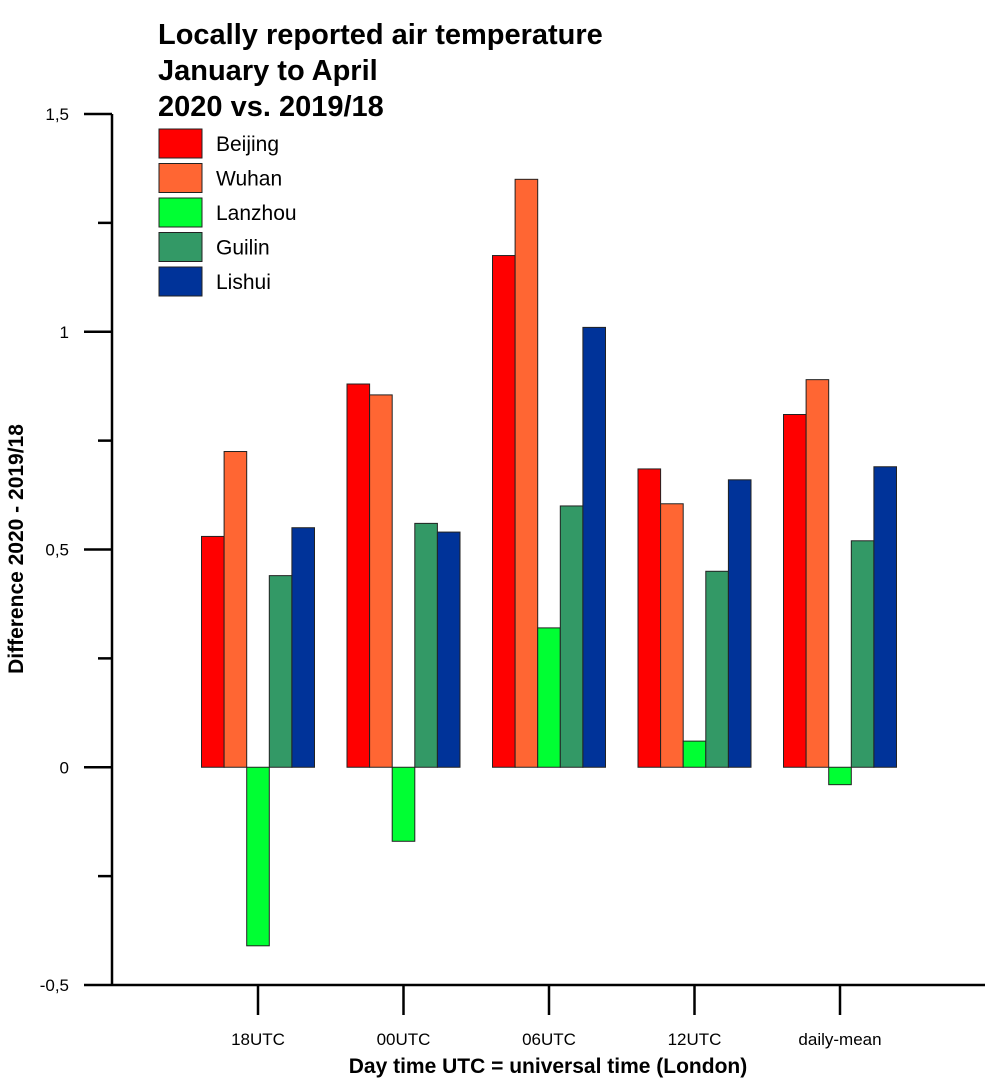 The height and width of the screenshot is (1080, 986). Describe the element at coordinates (839, 1039) in the screenshot. I see `x-tick-label: daily-mean` at that location.